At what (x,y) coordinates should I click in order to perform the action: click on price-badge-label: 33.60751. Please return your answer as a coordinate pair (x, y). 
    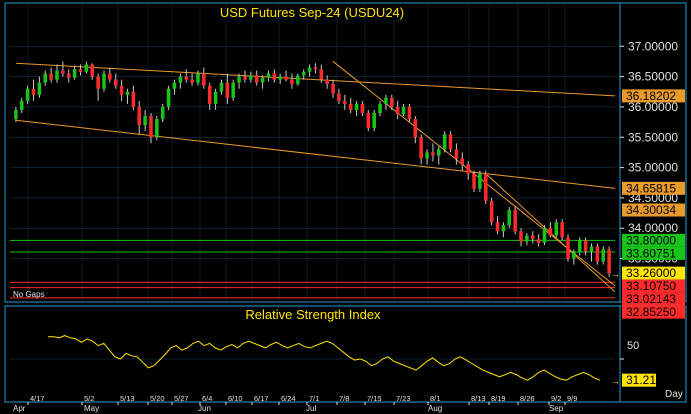
    Looking at the image, I should click on (651, 253).